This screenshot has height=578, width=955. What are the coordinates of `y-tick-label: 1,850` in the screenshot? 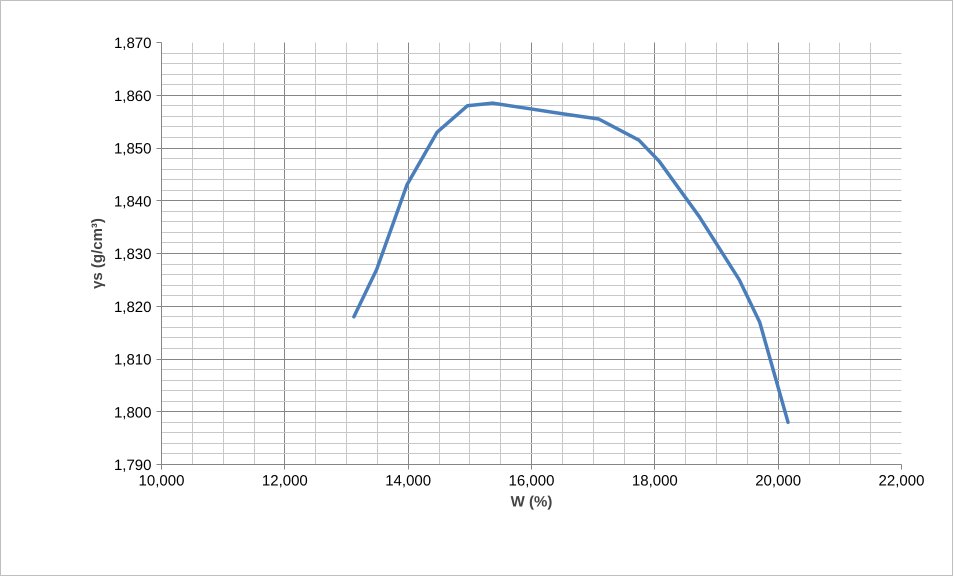 It's located at (133, 149).